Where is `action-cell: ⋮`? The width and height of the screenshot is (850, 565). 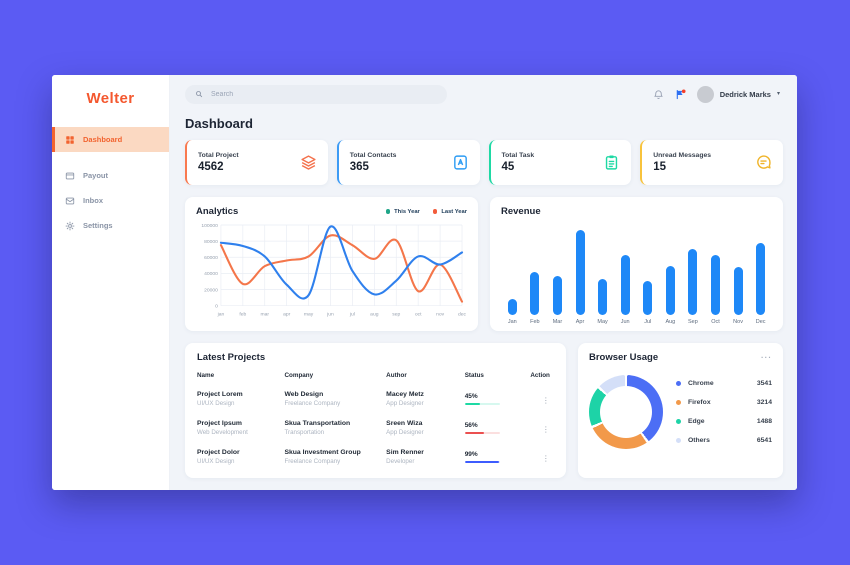
action-cell: ⋮ is located at coordinates (536, 399).